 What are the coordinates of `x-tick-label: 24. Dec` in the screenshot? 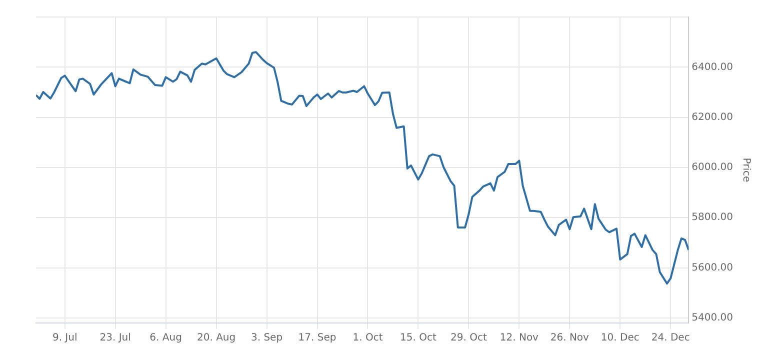 It's located at (670, 338).